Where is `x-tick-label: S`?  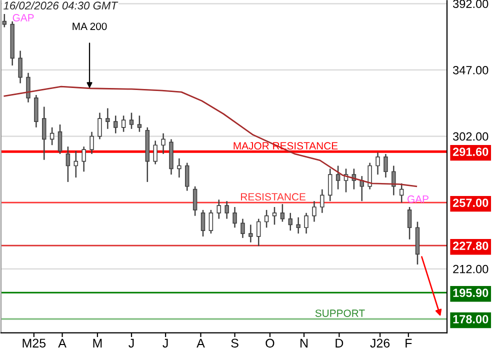 x-tick-label: S is located at coordinates (234, 343).